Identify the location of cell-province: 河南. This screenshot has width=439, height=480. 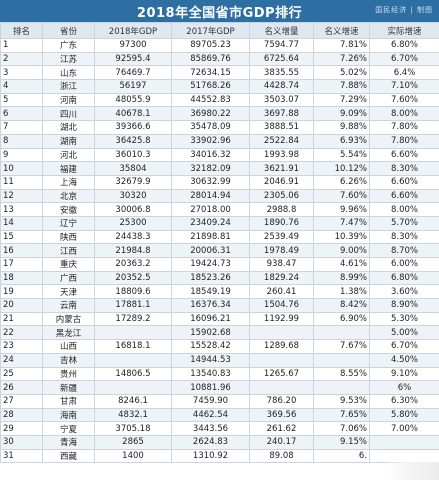
(68, 100).